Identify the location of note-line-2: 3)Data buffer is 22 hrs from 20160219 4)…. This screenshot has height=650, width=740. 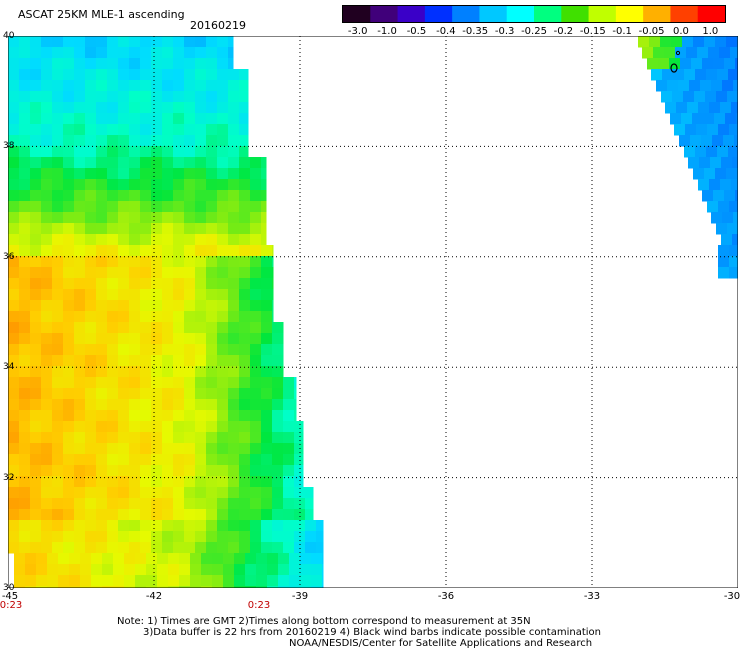
(372, 632).